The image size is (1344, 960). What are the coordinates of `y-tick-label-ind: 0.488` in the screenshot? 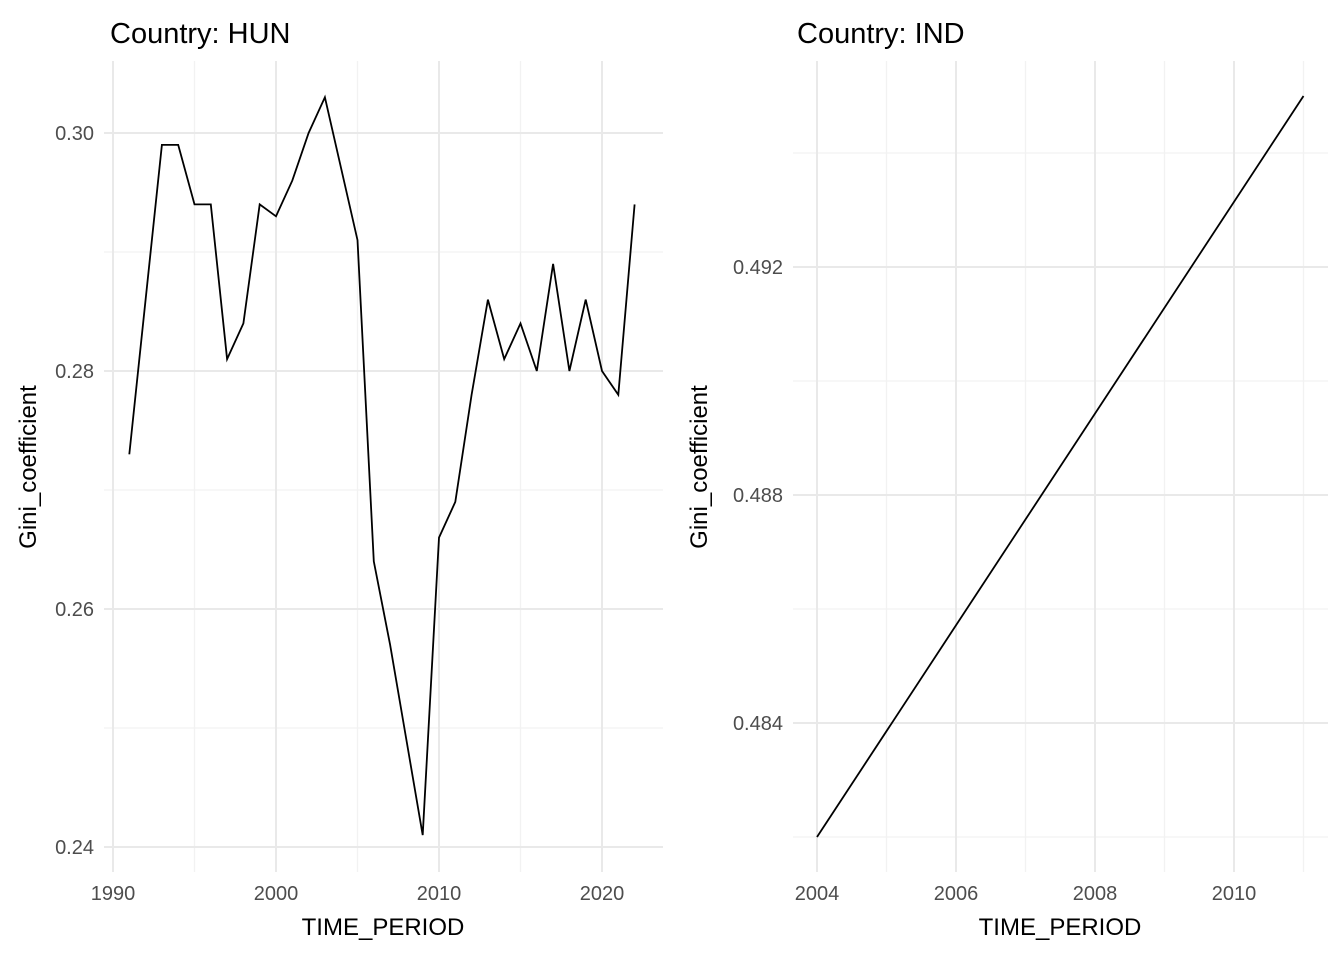 It's located at (758, 496).